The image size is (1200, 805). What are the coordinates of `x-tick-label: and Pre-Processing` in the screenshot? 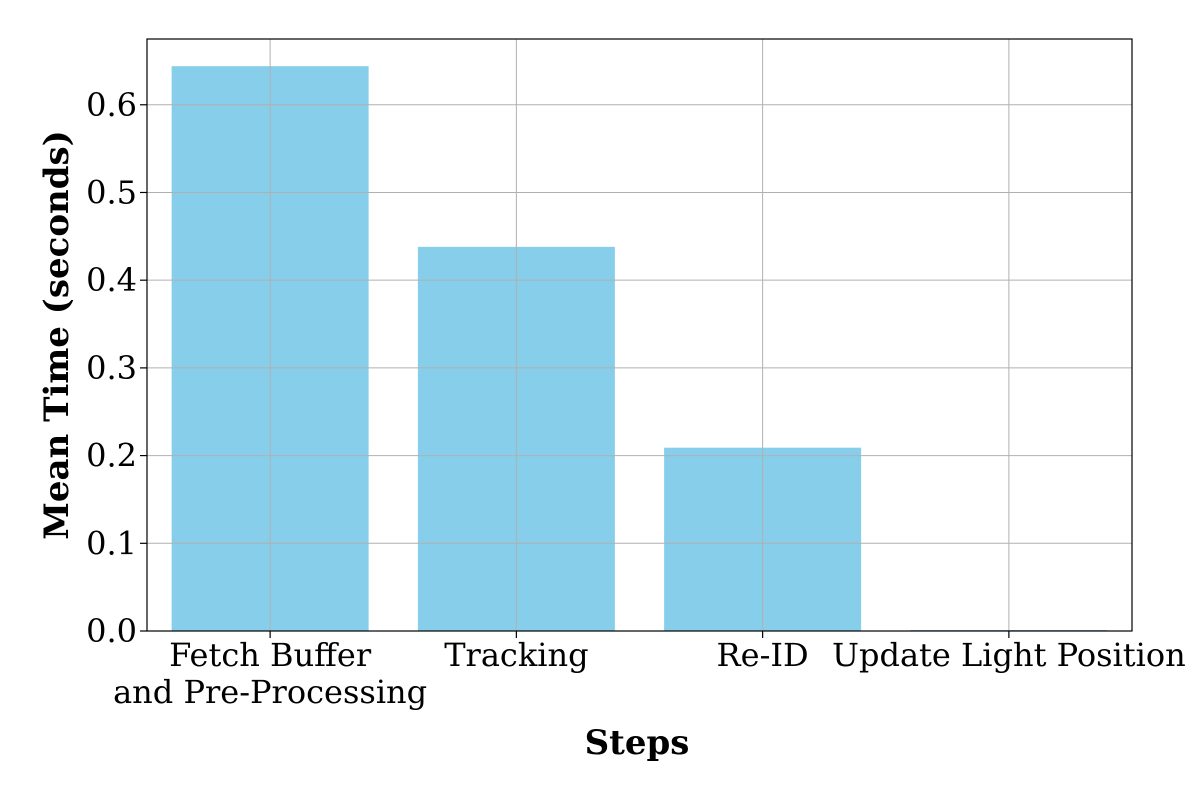 It's located at (270, 692).